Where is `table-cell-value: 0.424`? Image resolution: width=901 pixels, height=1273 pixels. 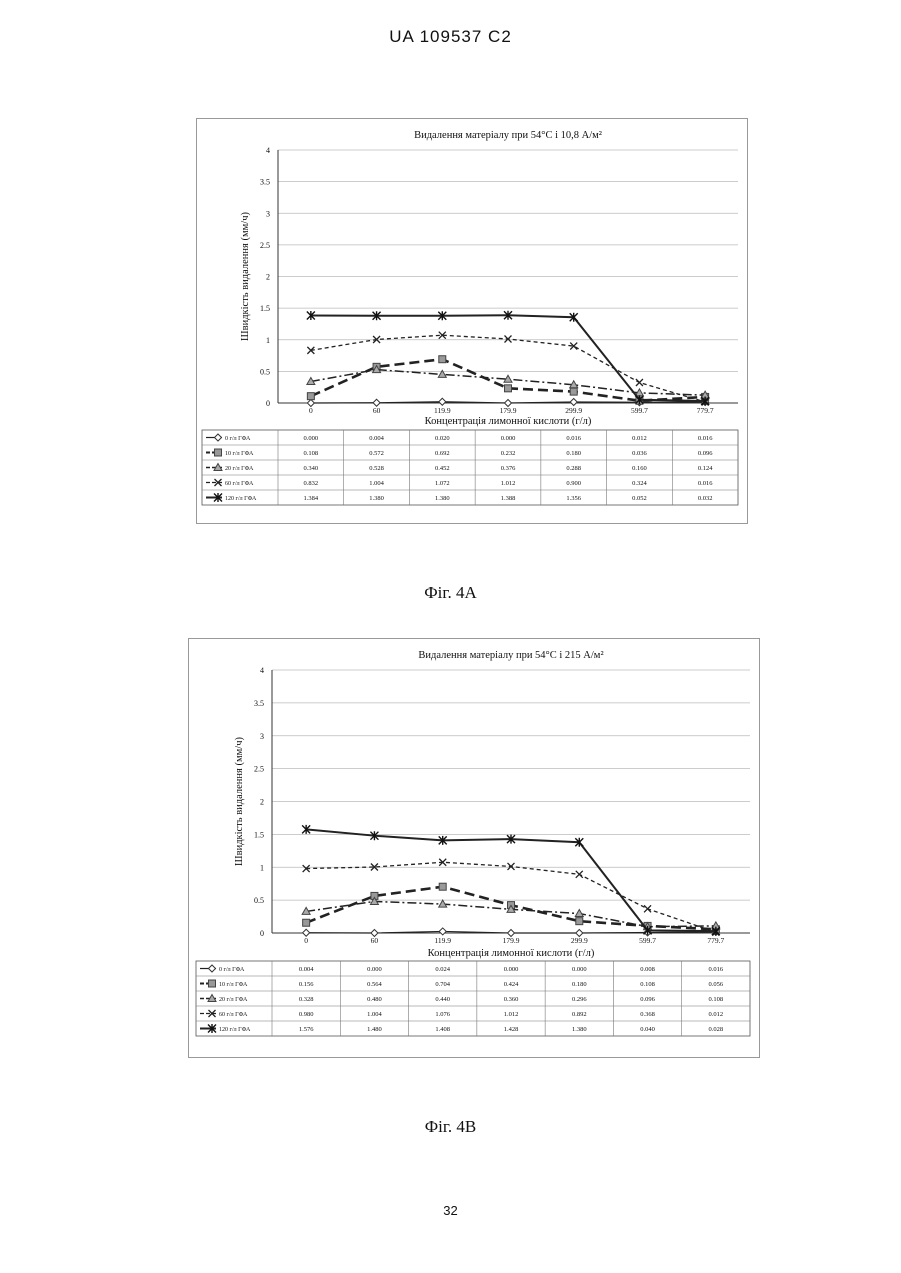
table-cell-value: 0.424 is located at coordinates (511, 984).